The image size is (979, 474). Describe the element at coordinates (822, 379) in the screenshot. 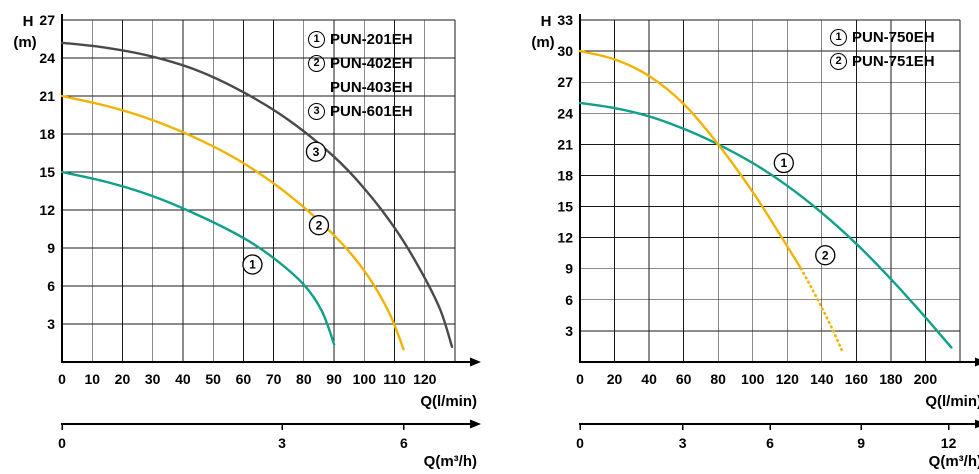

I see `x-tick-label: 140` at that location.